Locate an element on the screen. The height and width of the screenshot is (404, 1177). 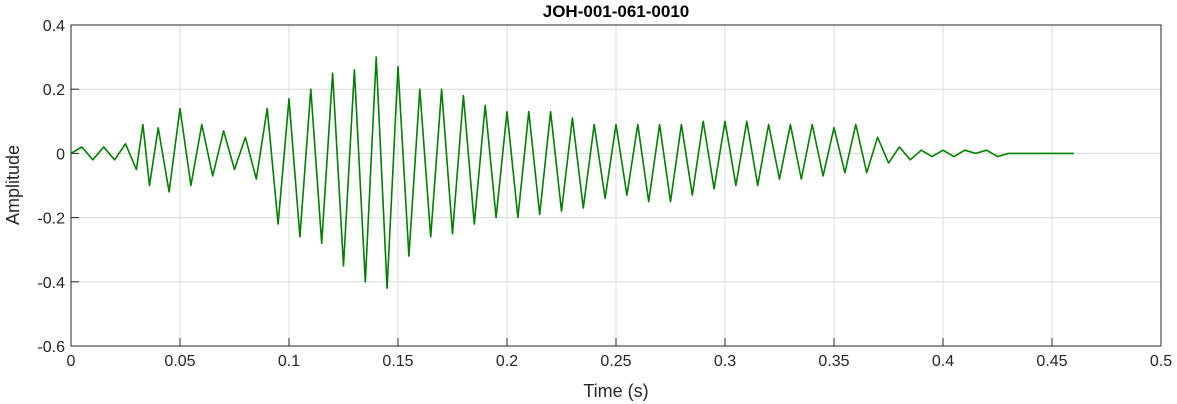
y-tick-label: -0.4 is located at coordinates (51, 283).